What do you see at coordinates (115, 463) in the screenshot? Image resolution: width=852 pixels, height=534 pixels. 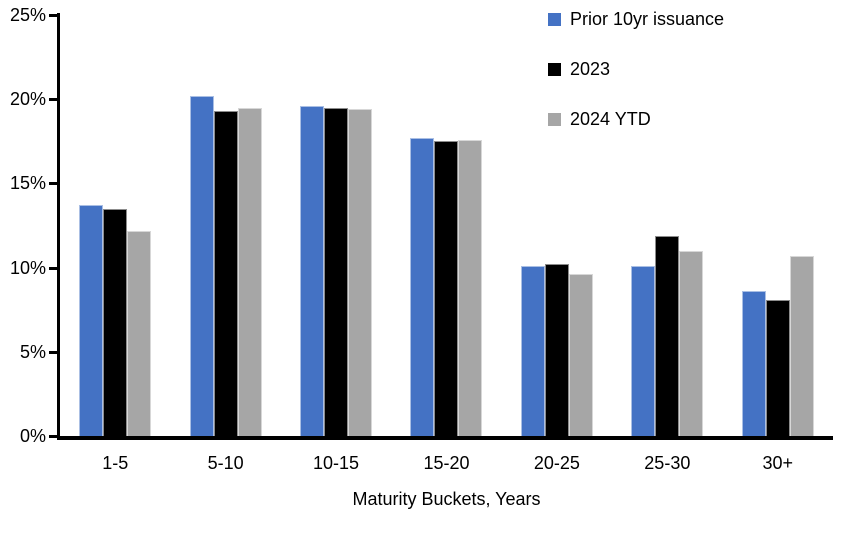 I see `x-tick-label: 1-5` at bounding box center [115, 463].